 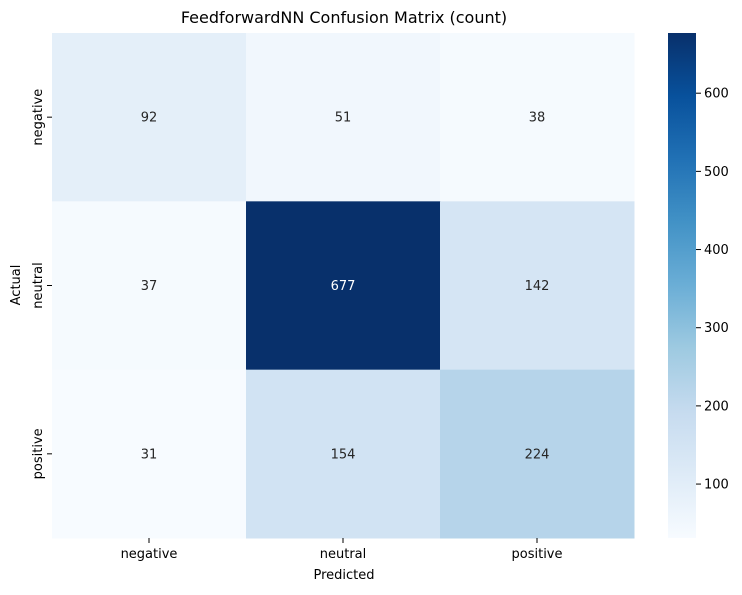 I want to click on cell-value-label: 154, so click(x=343, y=454).